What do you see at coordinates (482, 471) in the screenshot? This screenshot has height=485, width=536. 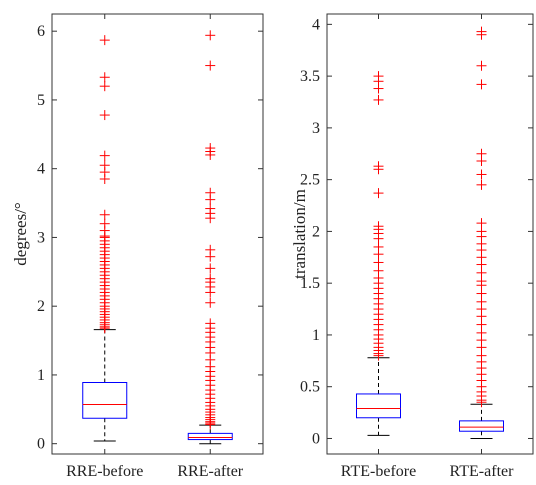 I see `x-category-label: RTE-after` at bounding box center [482, 471].